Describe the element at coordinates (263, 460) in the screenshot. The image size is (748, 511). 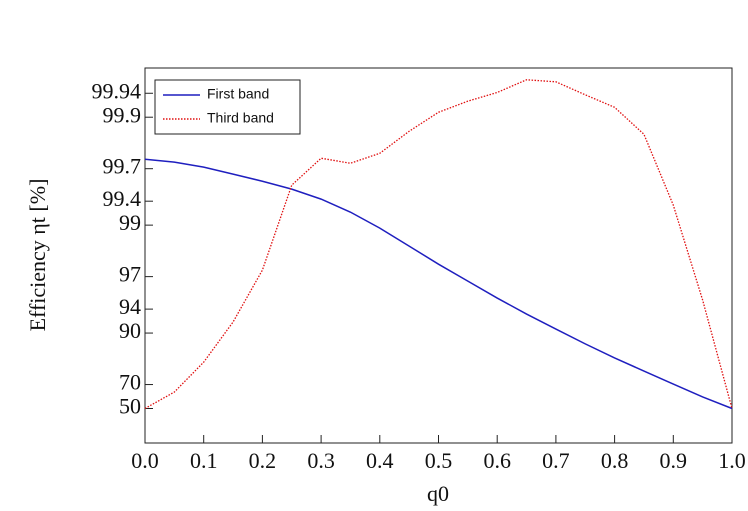
I see `x-tick-label: 0.2` at that location.